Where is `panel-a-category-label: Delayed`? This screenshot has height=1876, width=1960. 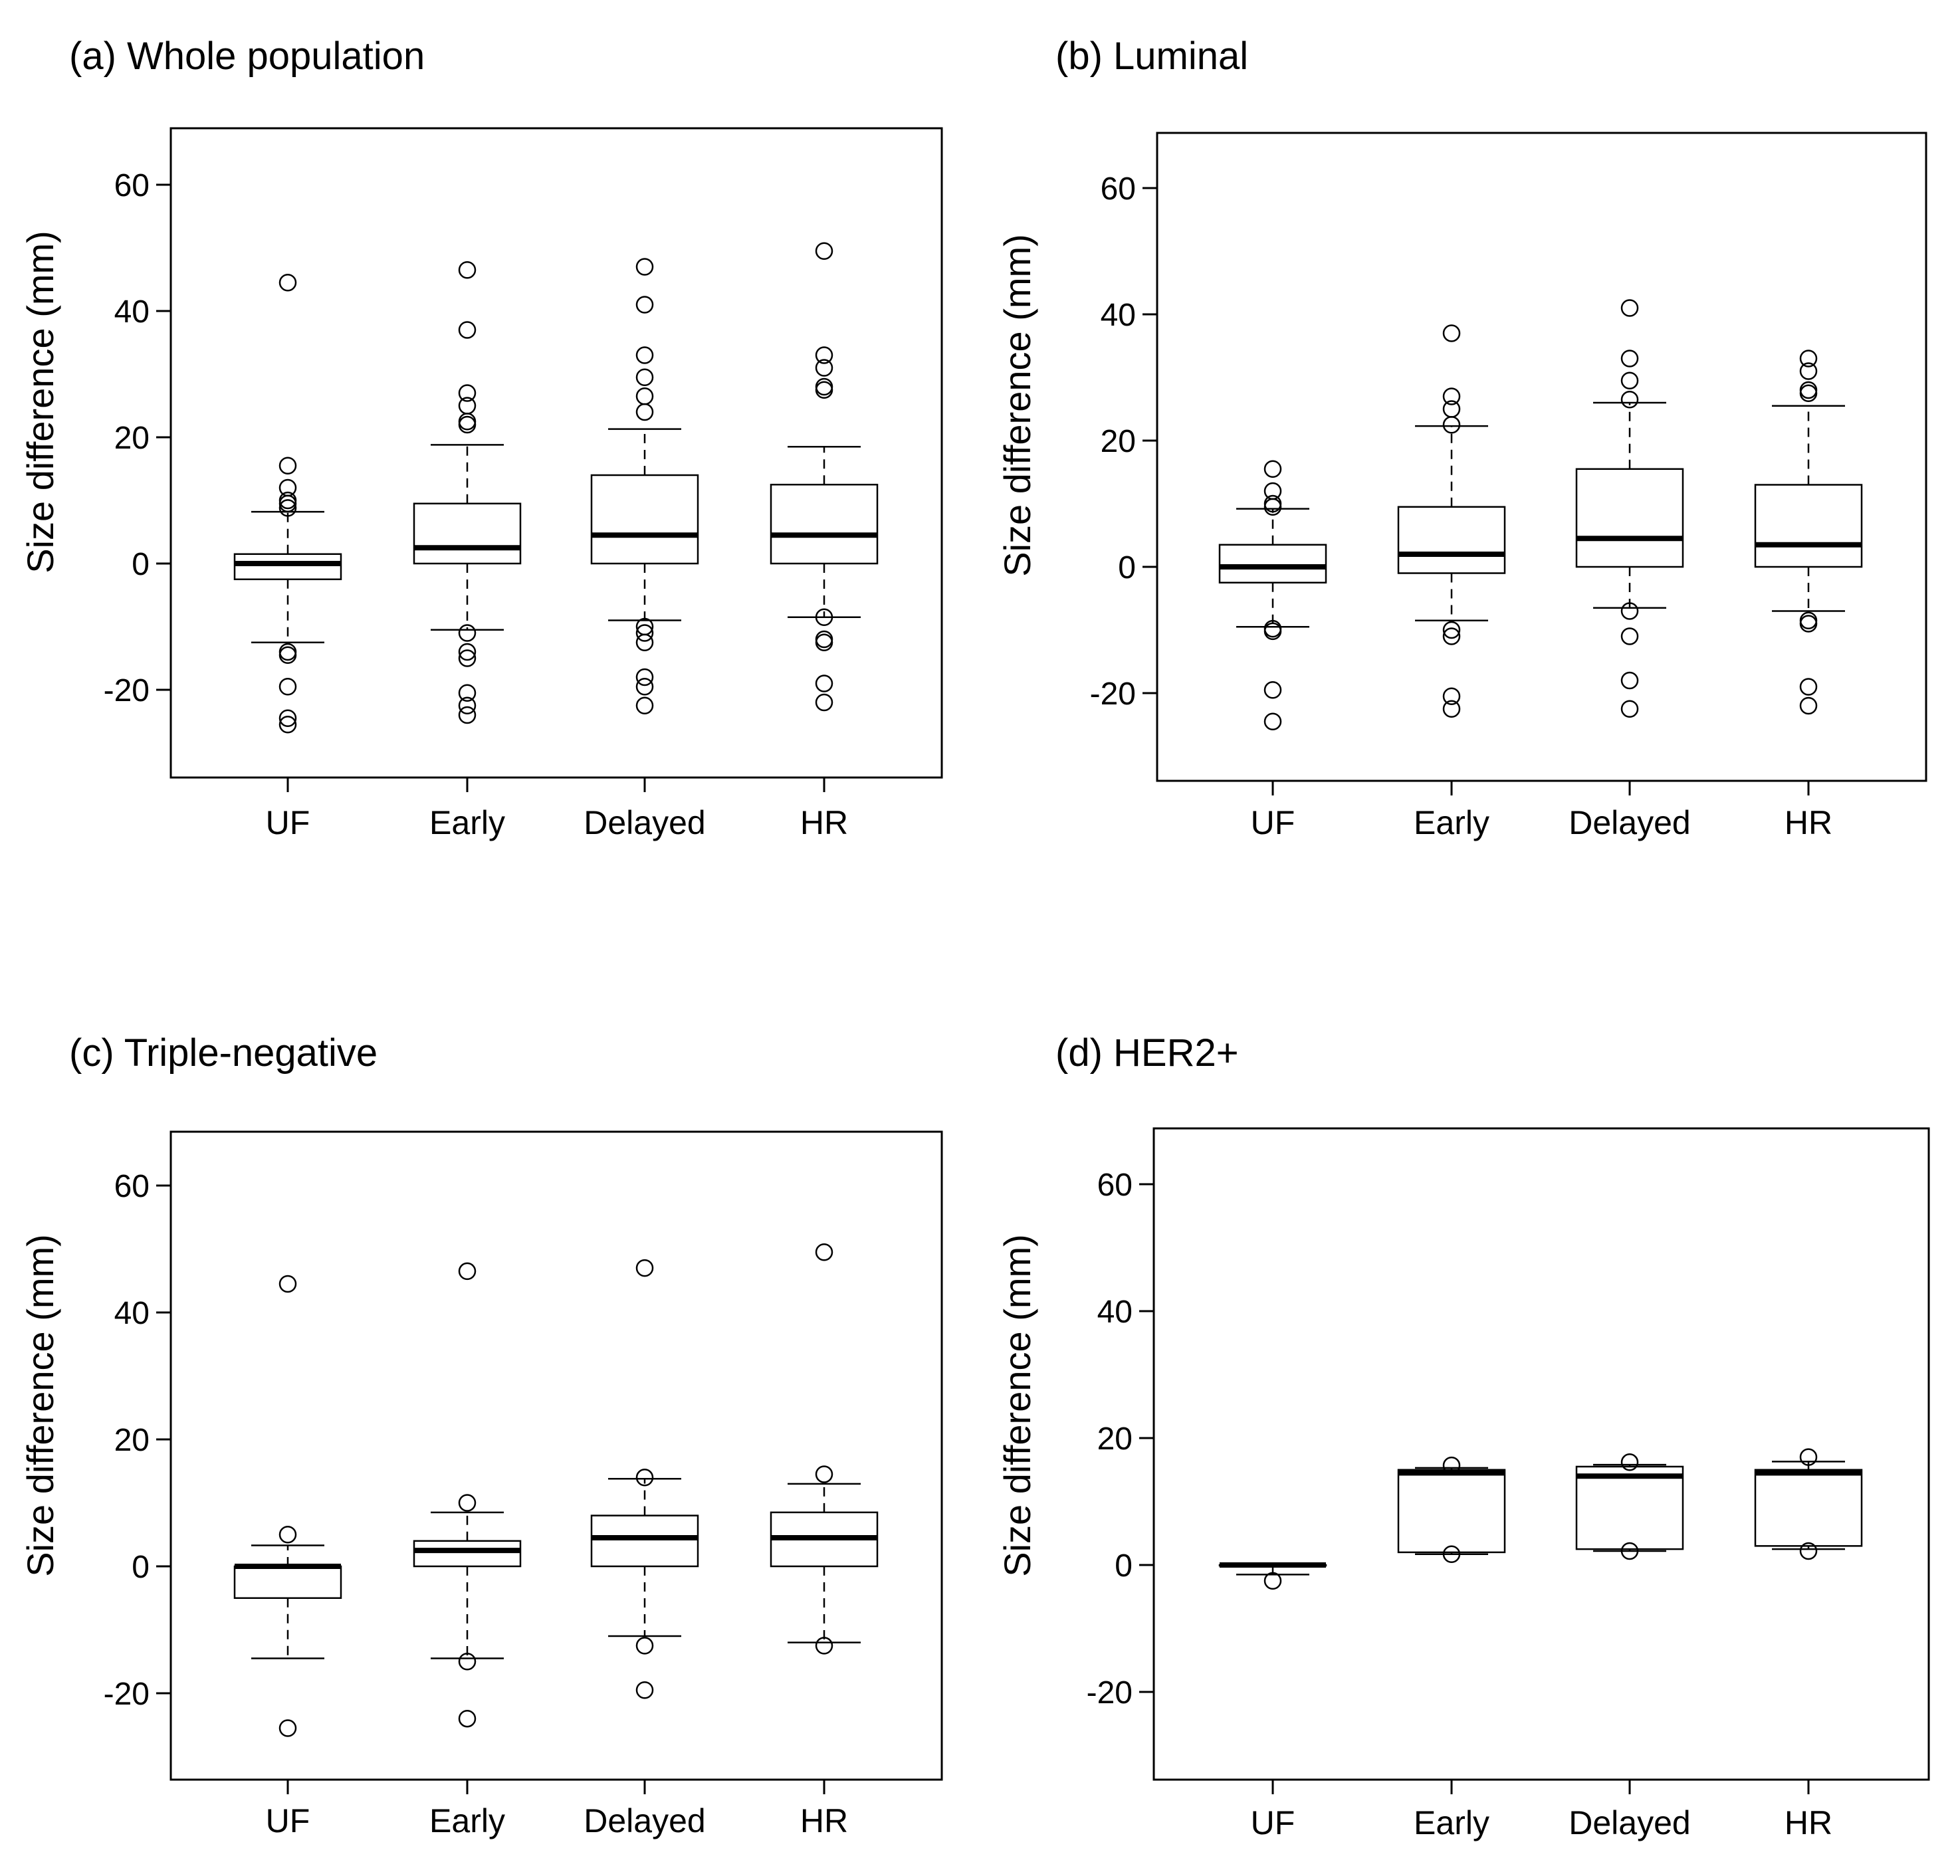 panel-a-category-label: Delayed is located at coordinates (644, 822).